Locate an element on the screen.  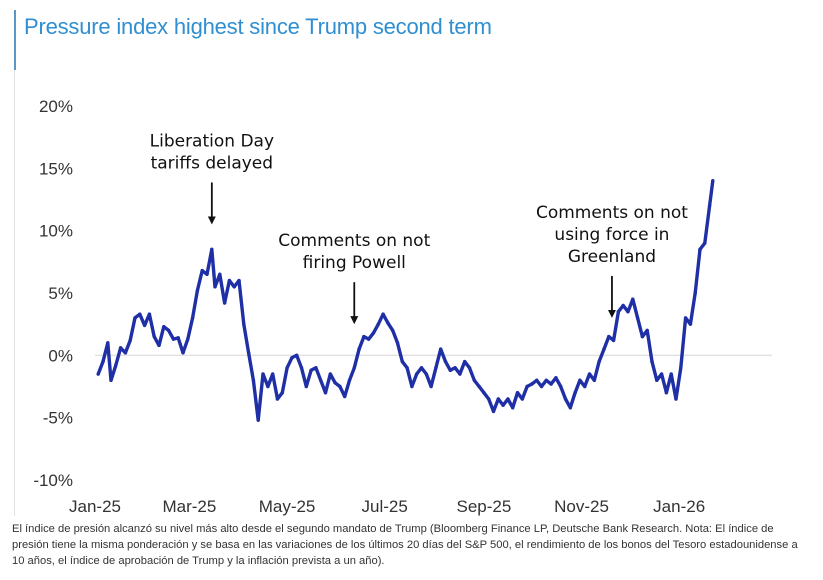
title-accent-bar is located at coordinates (15, 40).